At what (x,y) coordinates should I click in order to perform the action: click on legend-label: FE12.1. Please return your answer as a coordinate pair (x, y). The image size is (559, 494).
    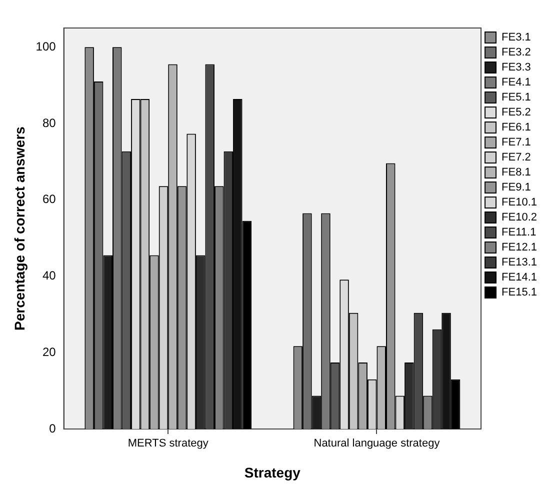
    Looking at the image, I should click on (520, 248).